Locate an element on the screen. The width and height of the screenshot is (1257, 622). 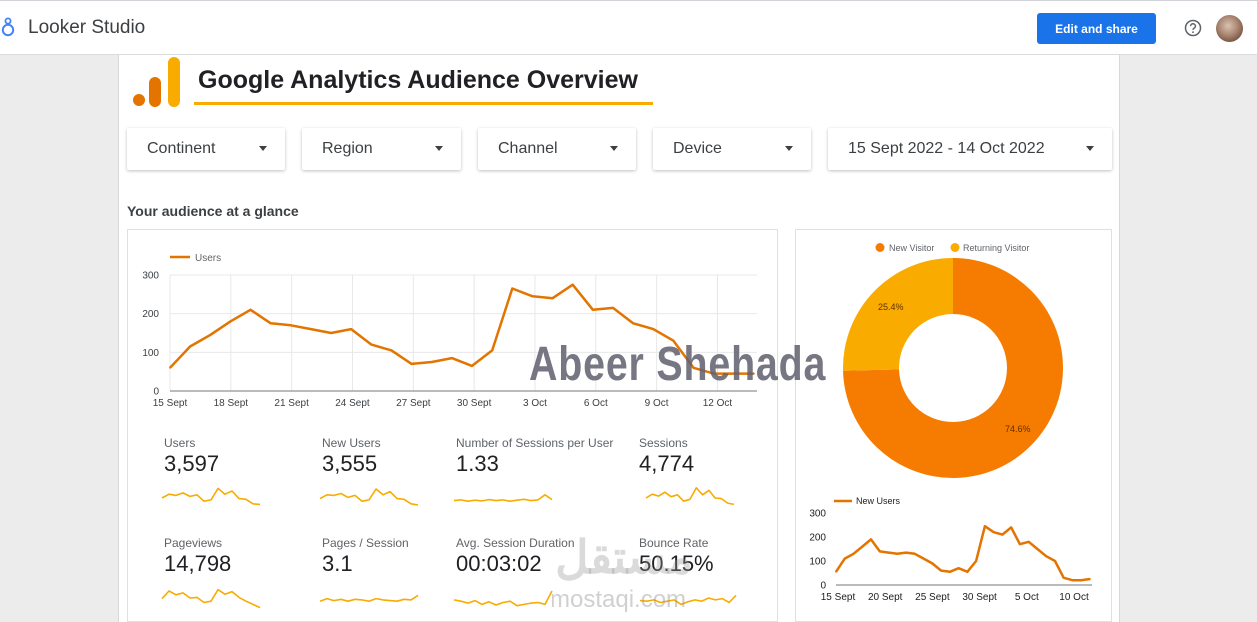
svg-text: mostaqi.com is located at coordinates (619, 599).